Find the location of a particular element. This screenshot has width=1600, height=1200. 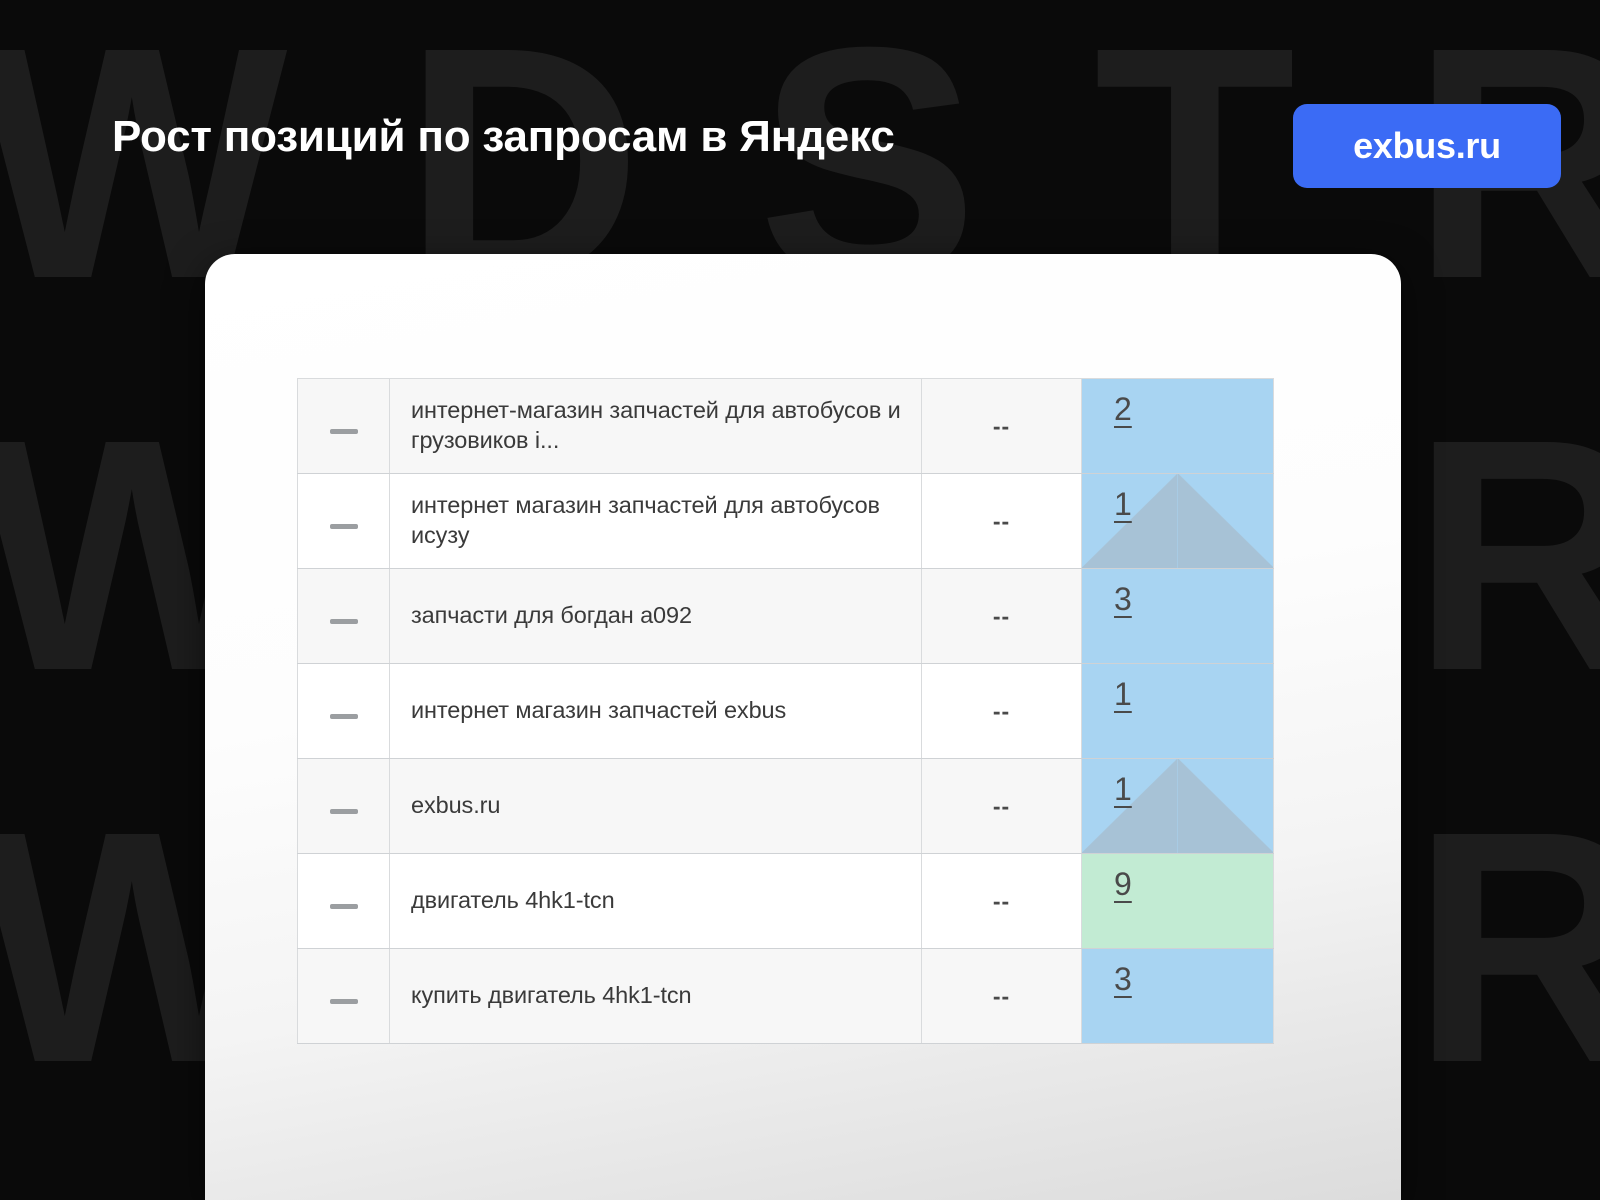

table-row: интернет магазин запчастей exbus -- 1 is located at coordinates (785, 711).